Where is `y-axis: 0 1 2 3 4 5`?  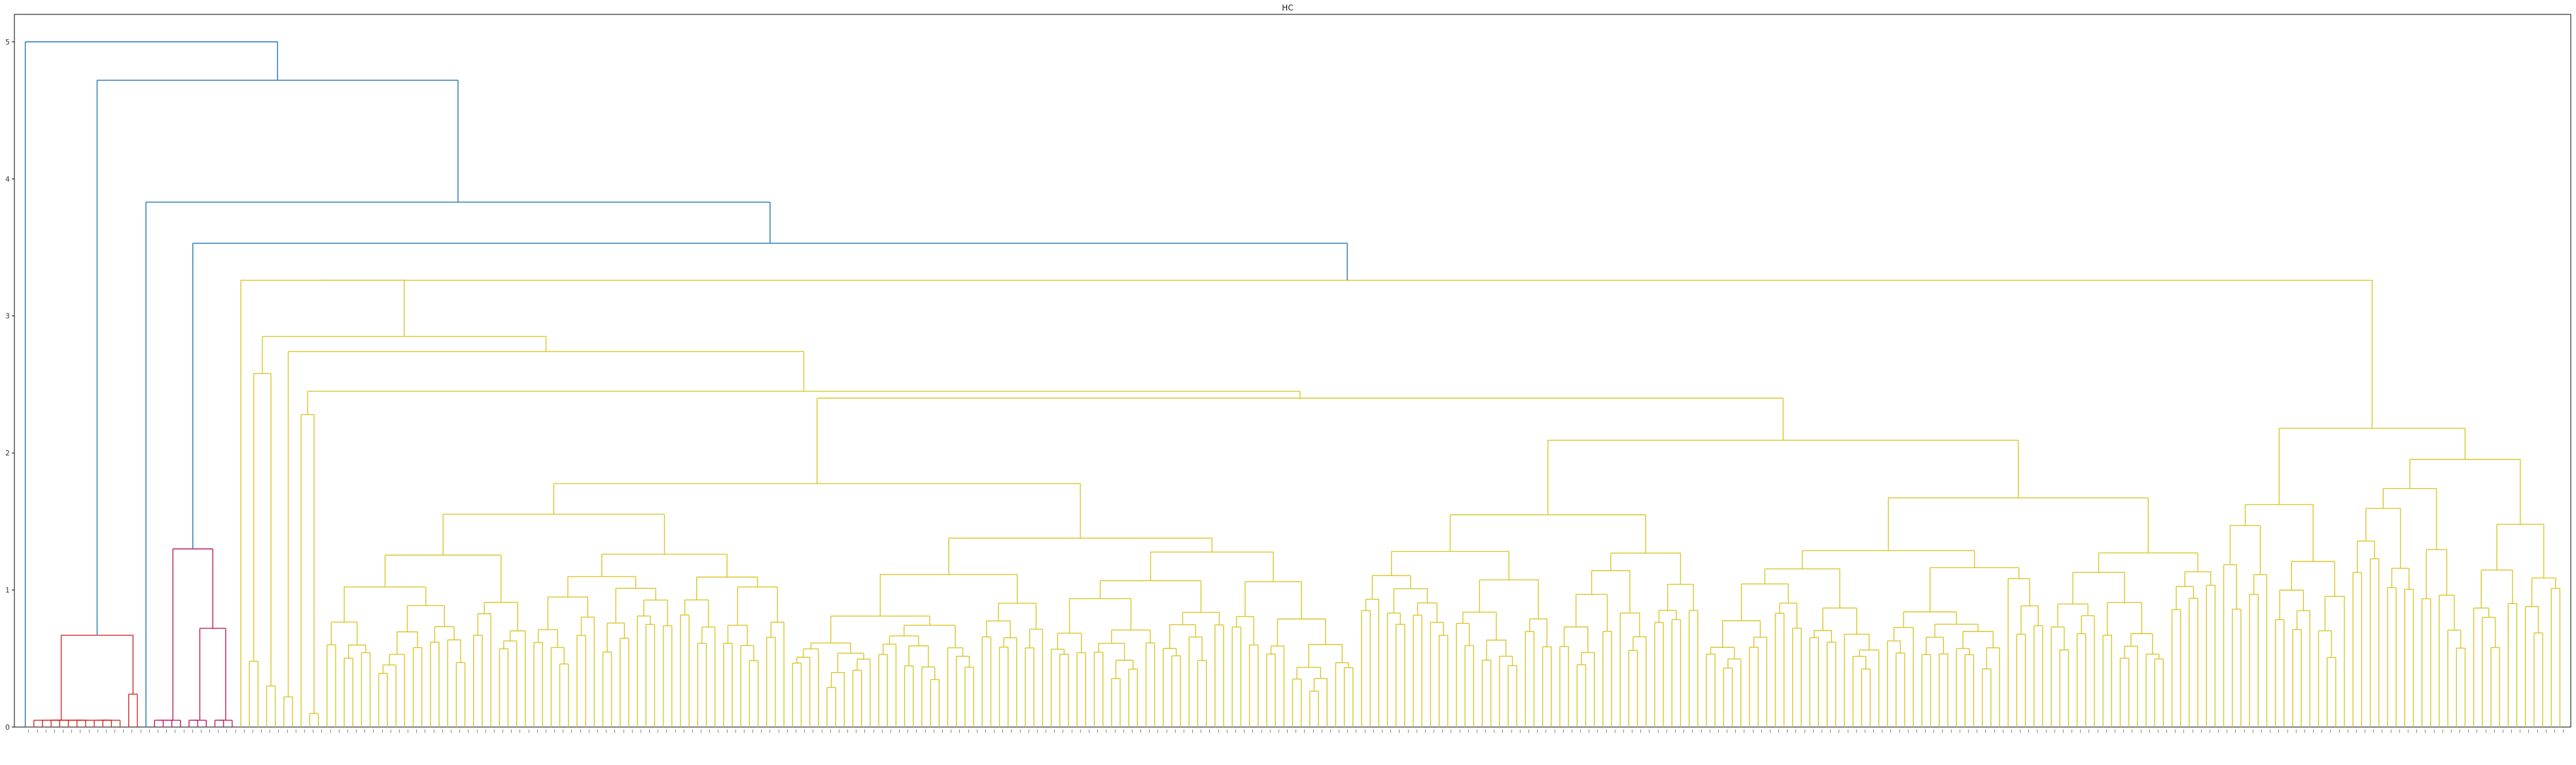 y-axis: 0 1 2 3 4 5 is located at coordinates (9, 385).